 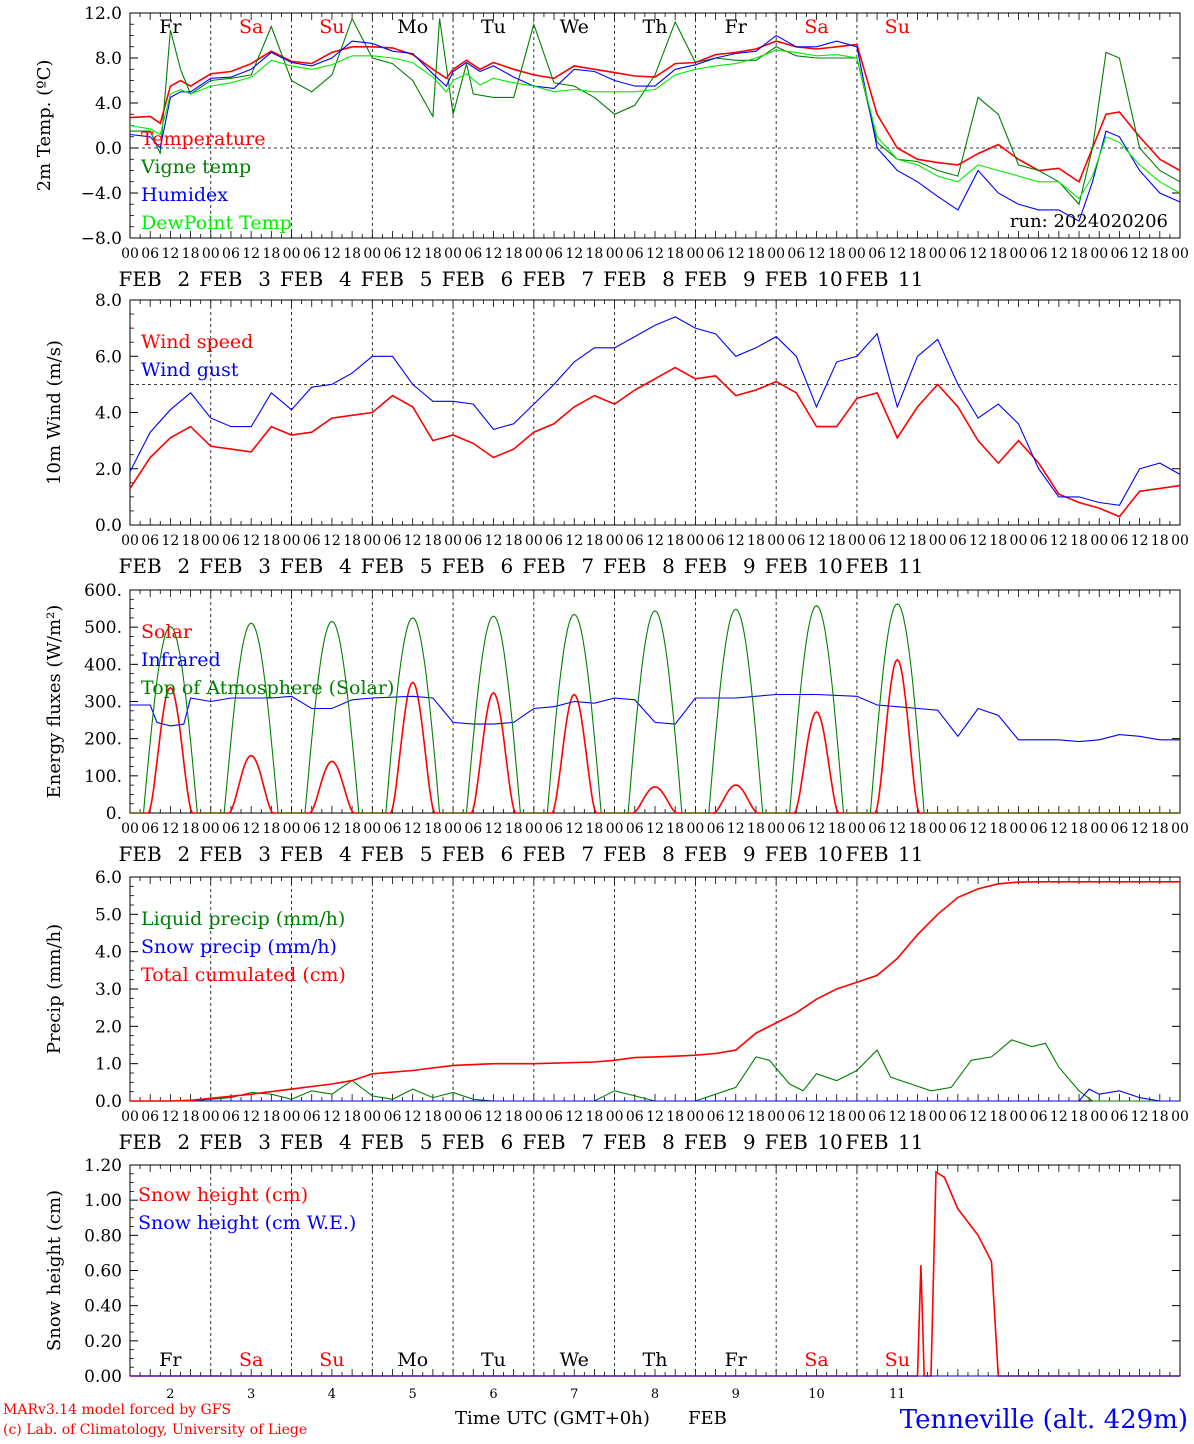 What do you see at coordinates (736, 1360) in the screenshot?
I see `weekday-label: Fr` at bounding box center [736, 1360].